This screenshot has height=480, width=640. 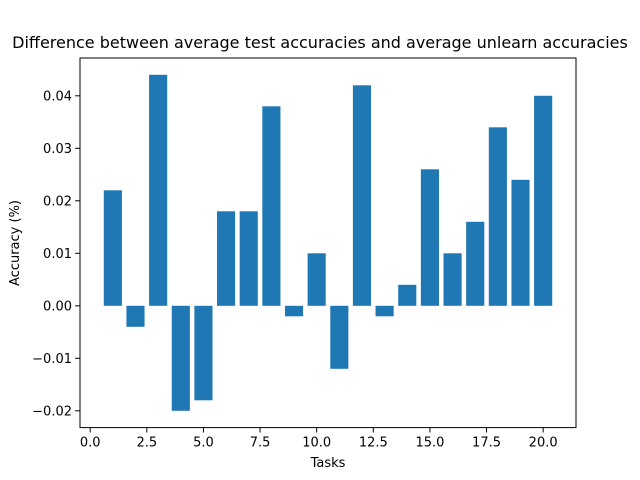 What do you see at coordinates (52, 411) in the screenshot?
I see `y-tick-label: −0.02` at bounding box center [52, 411].